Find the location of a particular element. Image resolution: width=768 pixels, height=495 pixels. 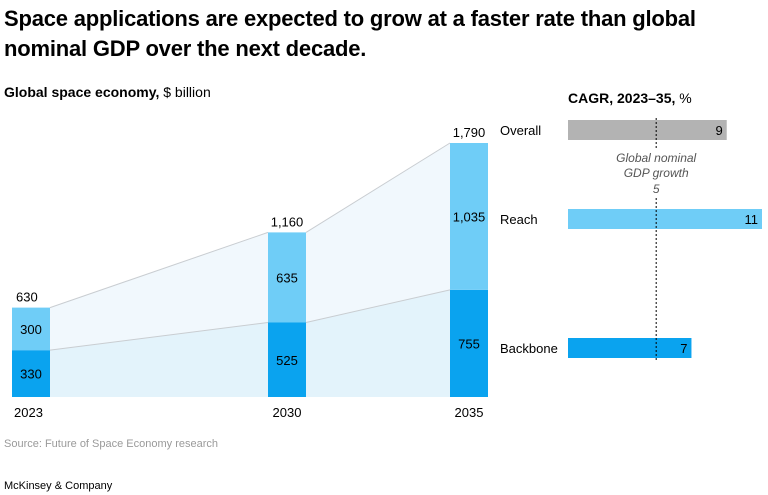

left-chart-title: Global space economy, $ billion is located at coordinates (107, 92).